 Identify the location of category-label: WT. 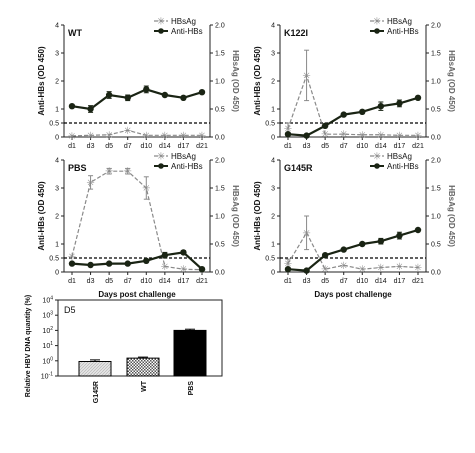
(144, 386).